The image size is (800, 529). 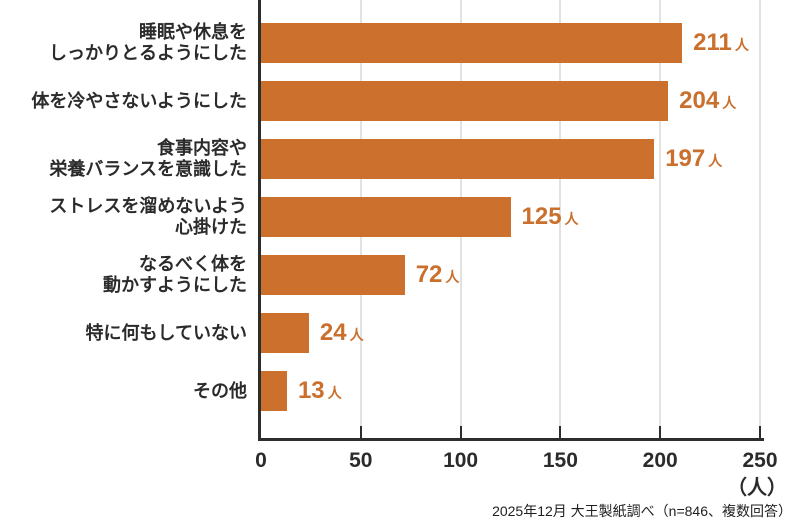 I want to click on tick-label-250: 250, so click(x=760, y=460).